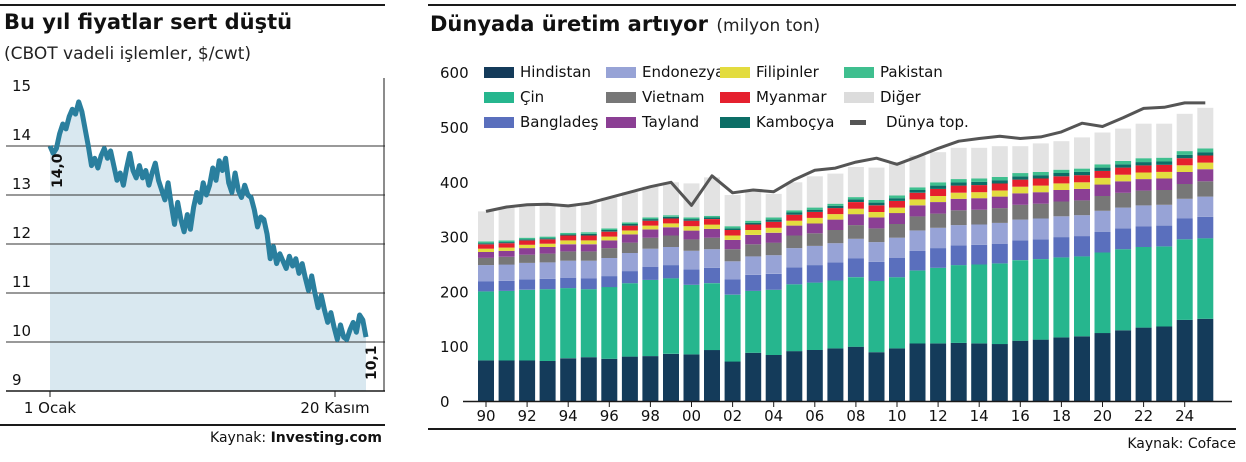  What do you see at coordinates (671, 122) in the screenshot?
I see `legend-label: Tayland` at bounding box center [671, 122].